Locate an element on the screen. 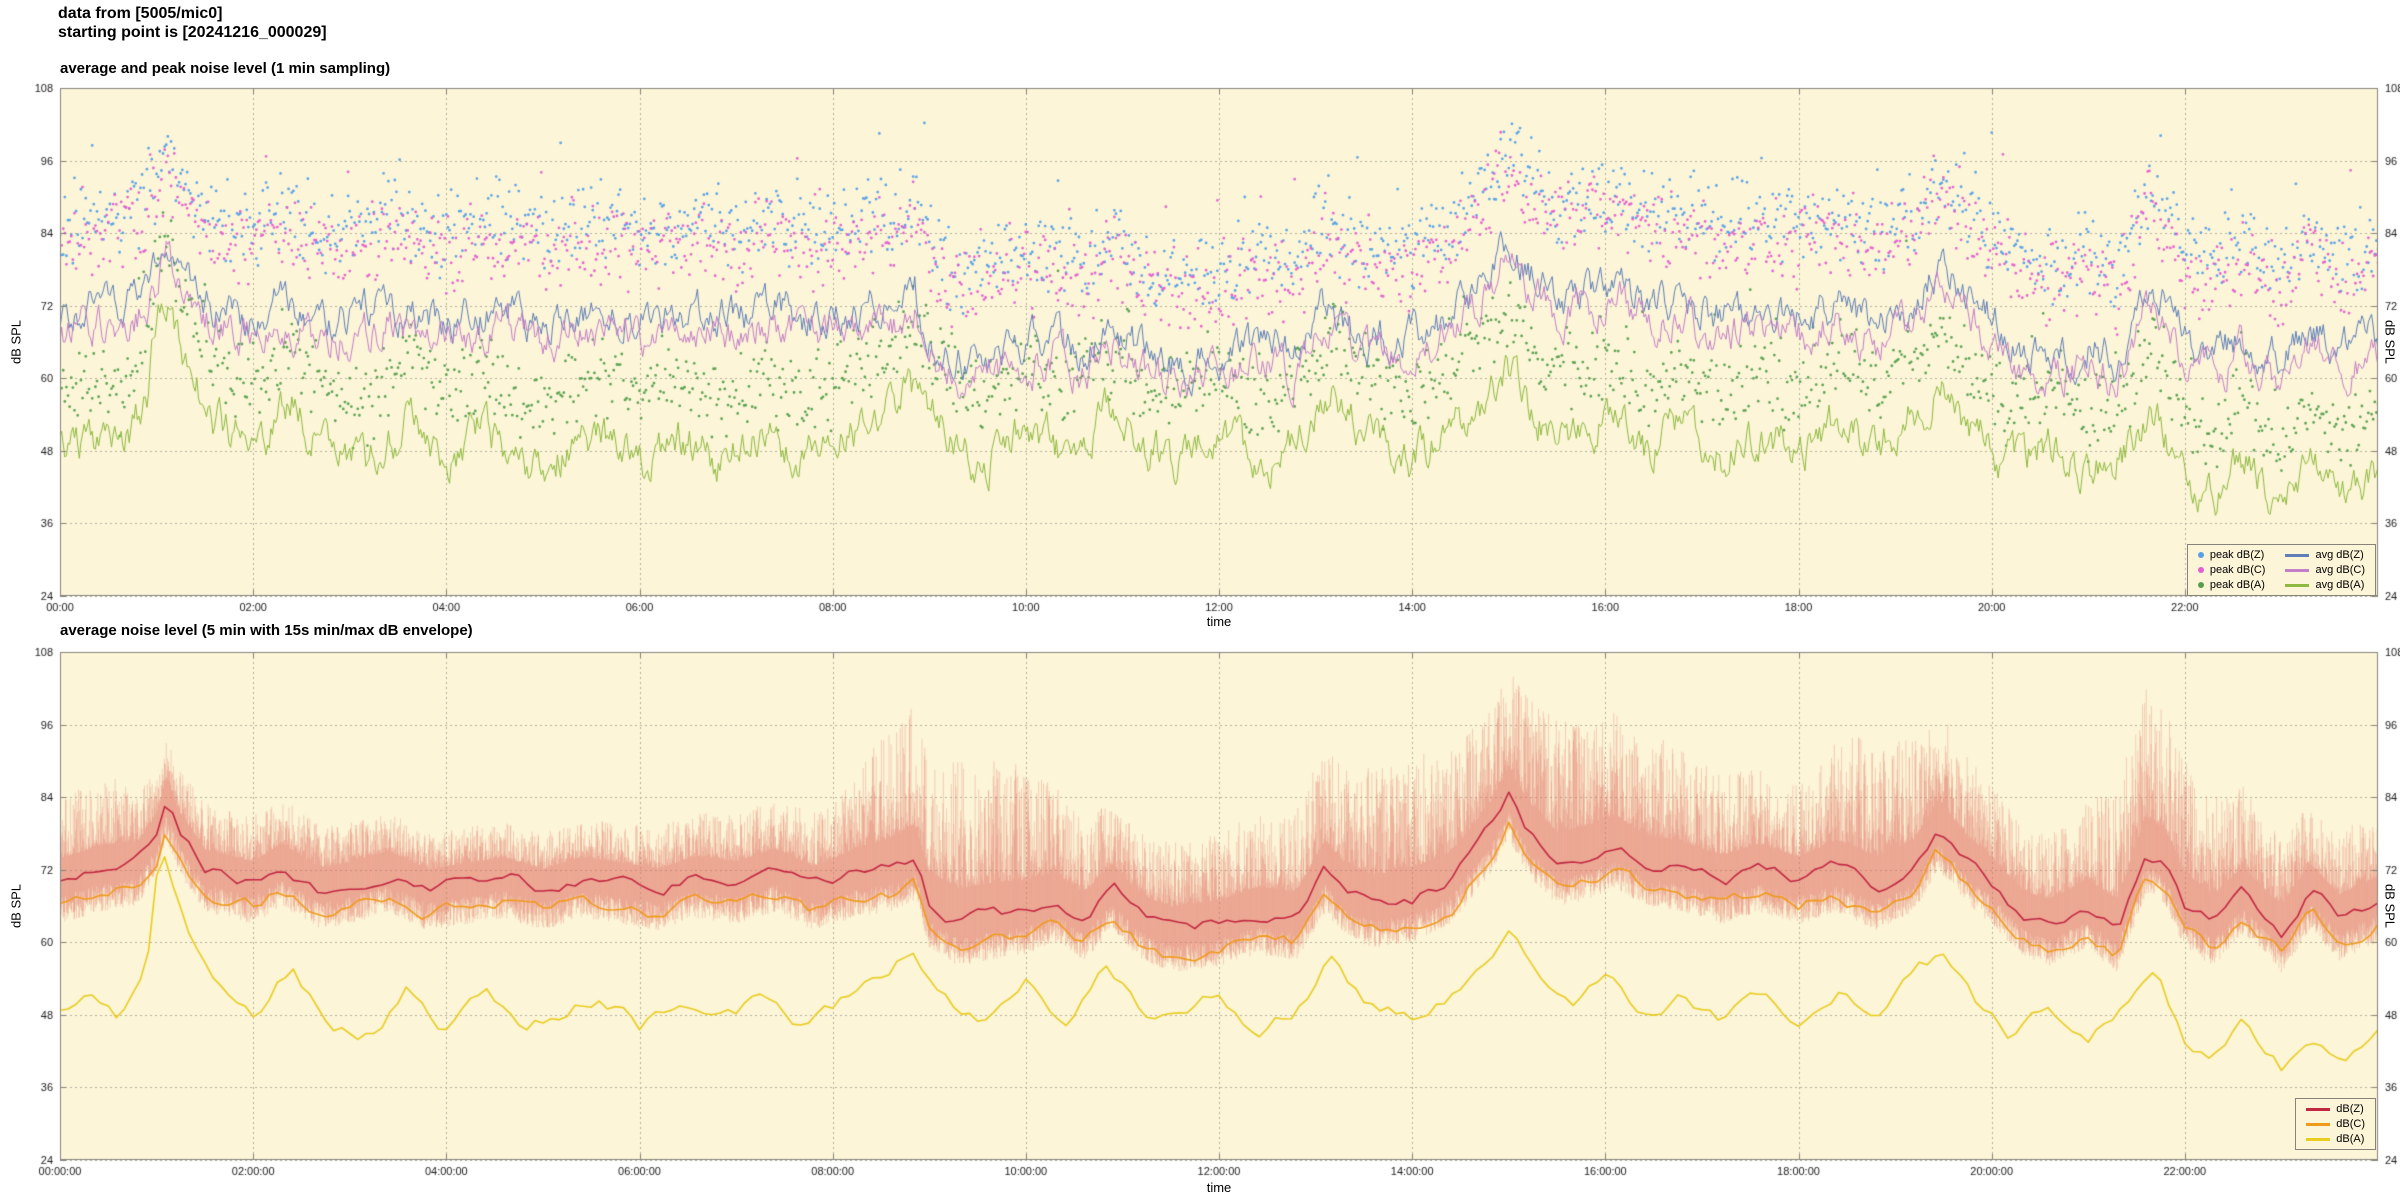 The width and height of the screenshot is (2400, 1200). legend-label-avg-dba: avg dB(A) is located at coordinates (2340, 585).